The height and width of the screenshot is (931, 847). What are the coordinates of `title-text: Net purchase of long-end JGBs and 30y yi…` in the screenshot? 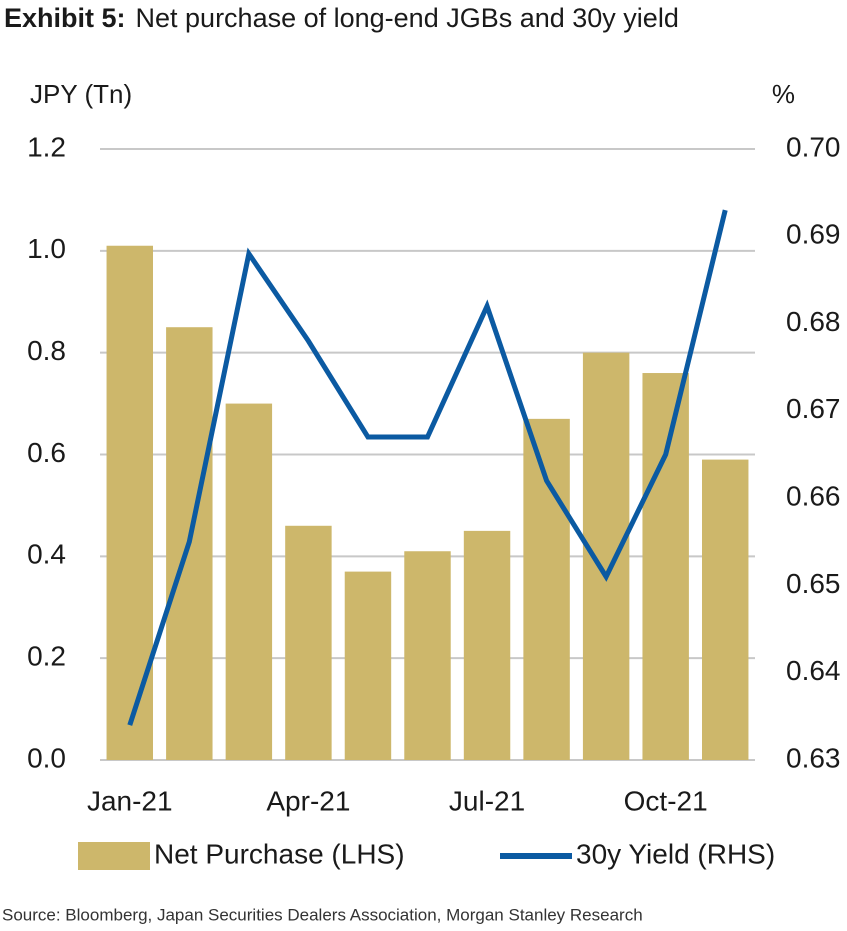 It's located at (407, 18).